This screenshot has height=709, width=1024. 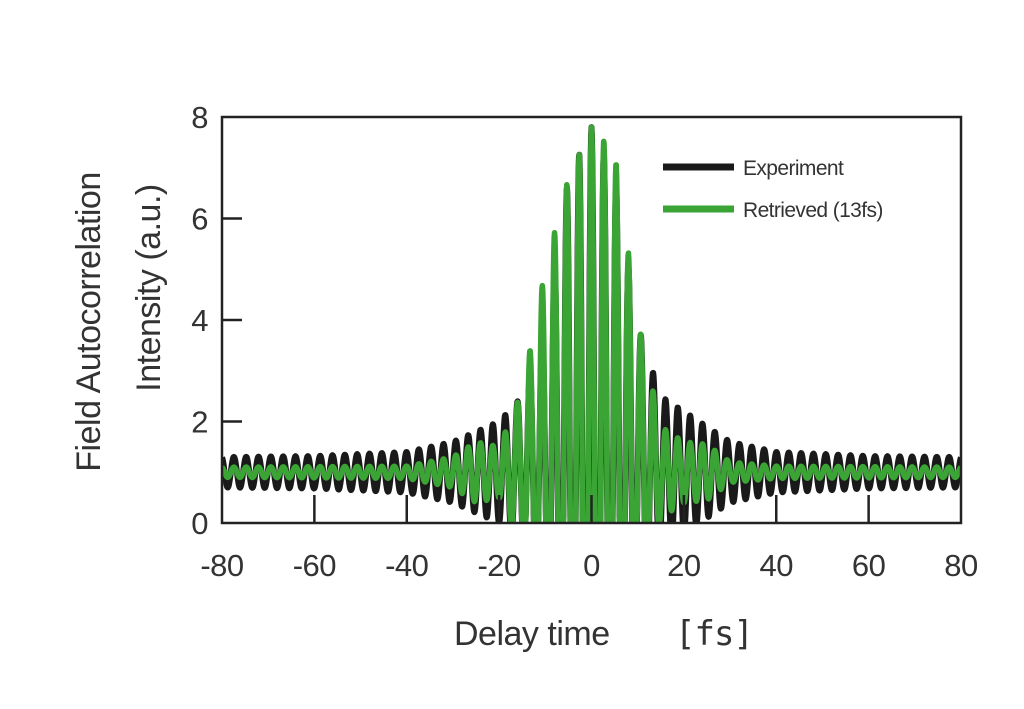 I want to click on x-tick-label: 40, so click(x=777, y=565).